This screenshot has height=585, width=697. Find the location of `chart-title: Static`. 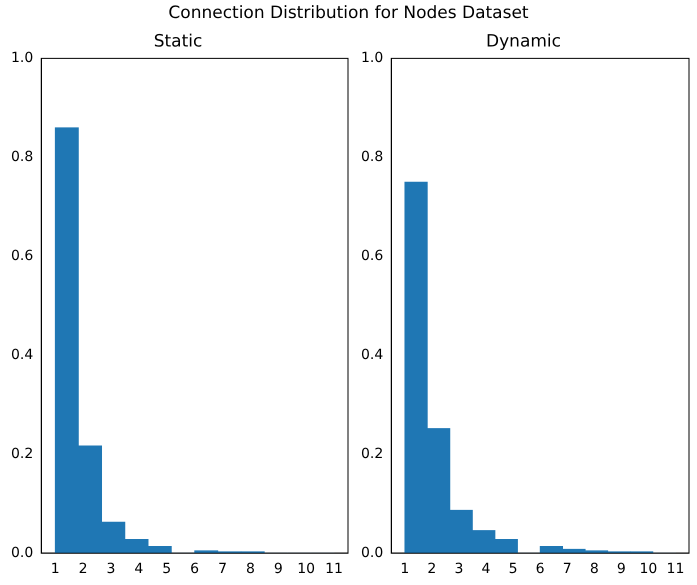

chart-title: Static is located at coordinates (178, 42).